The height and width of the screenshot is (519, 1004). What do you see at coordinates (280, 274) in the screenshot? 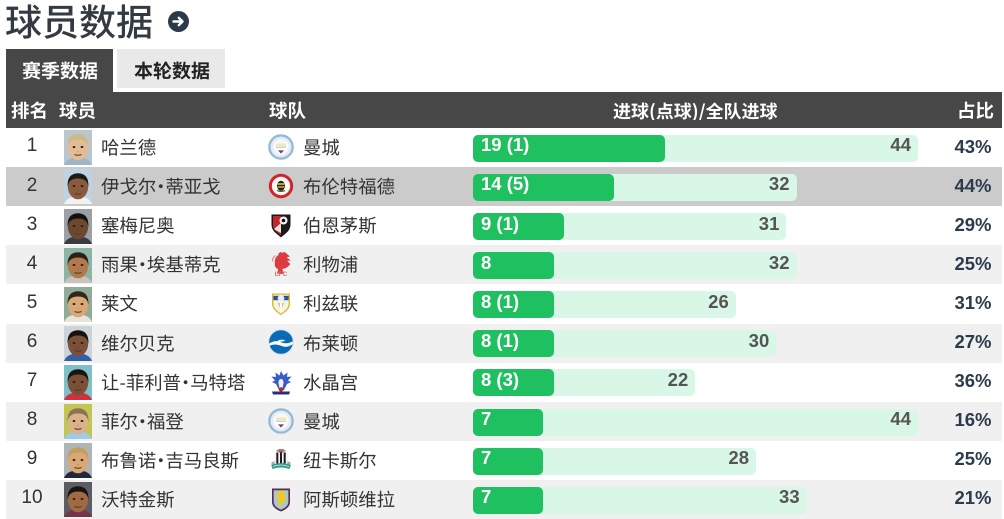
I see `svg-text: LFC` at bounding box center [280, 274].